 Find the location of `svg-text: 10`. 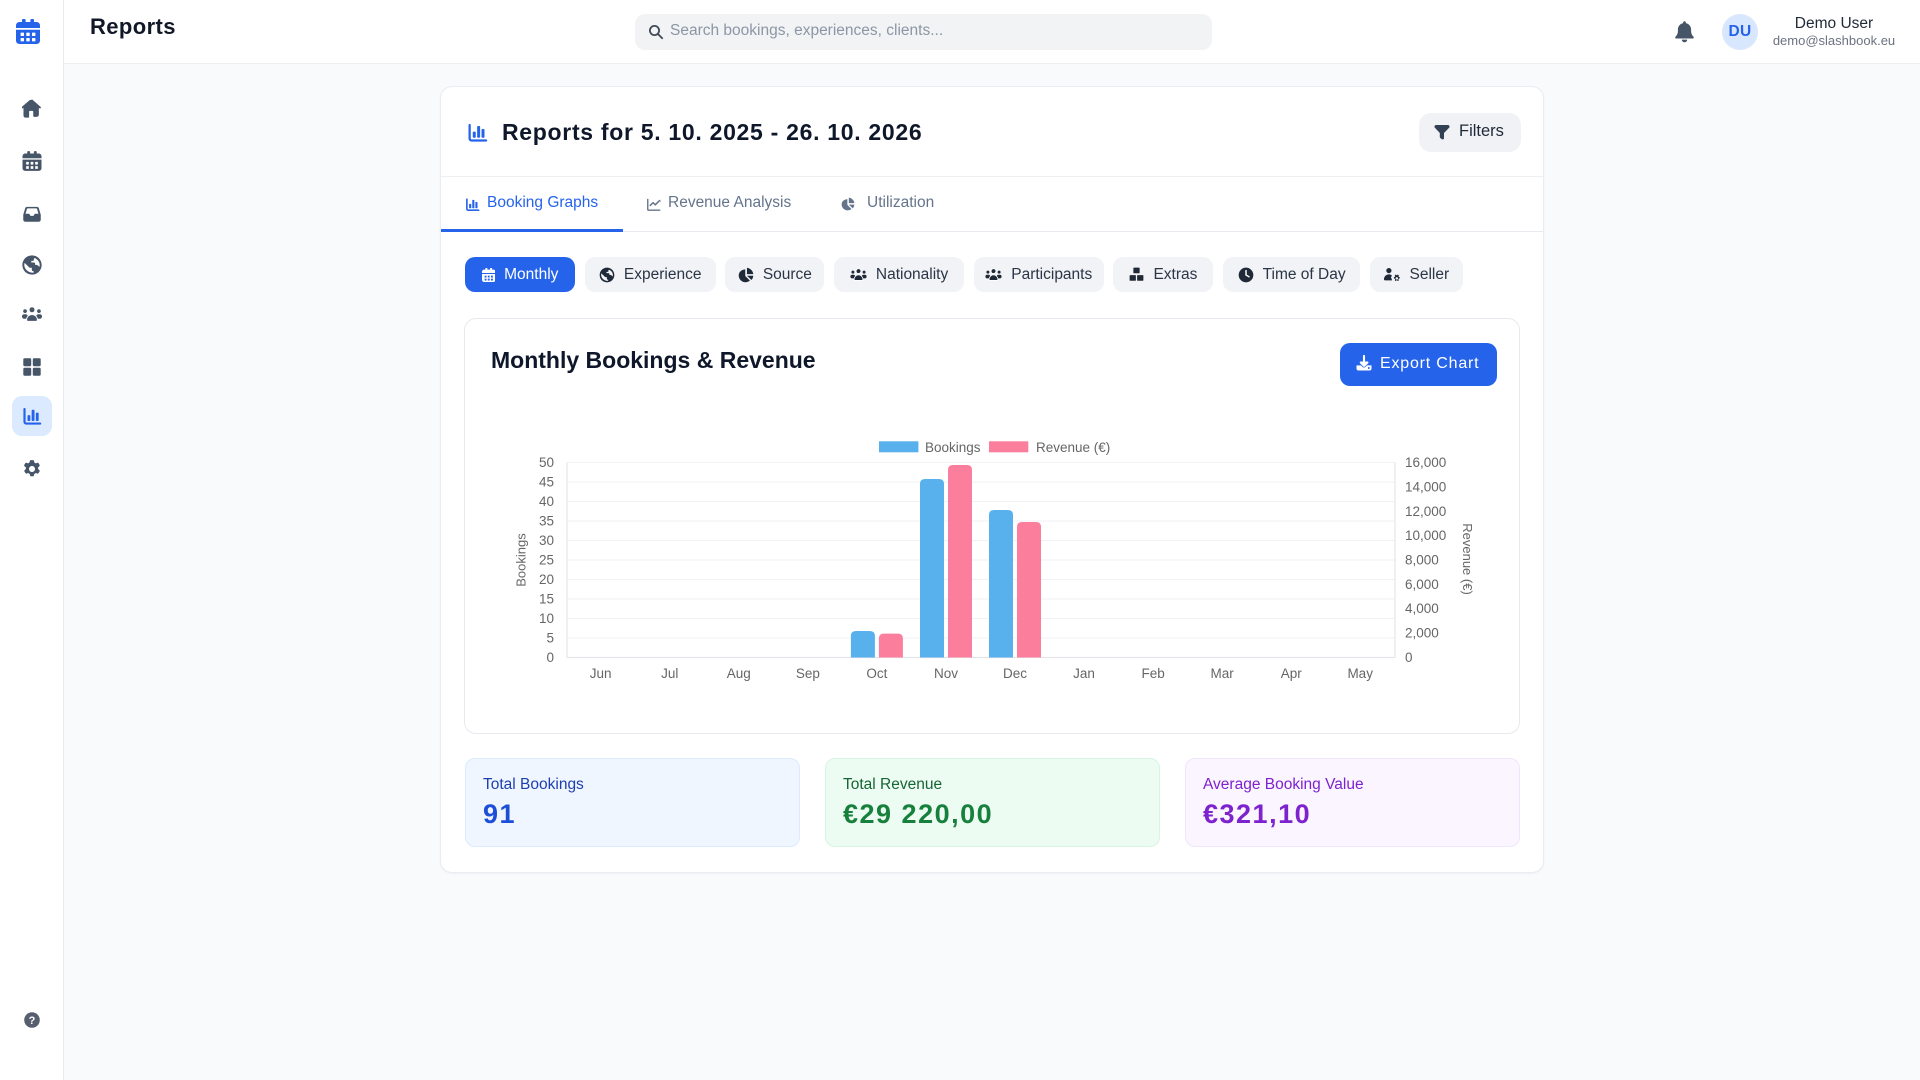

svg-text: 10 is located at coordinates (546, 618).